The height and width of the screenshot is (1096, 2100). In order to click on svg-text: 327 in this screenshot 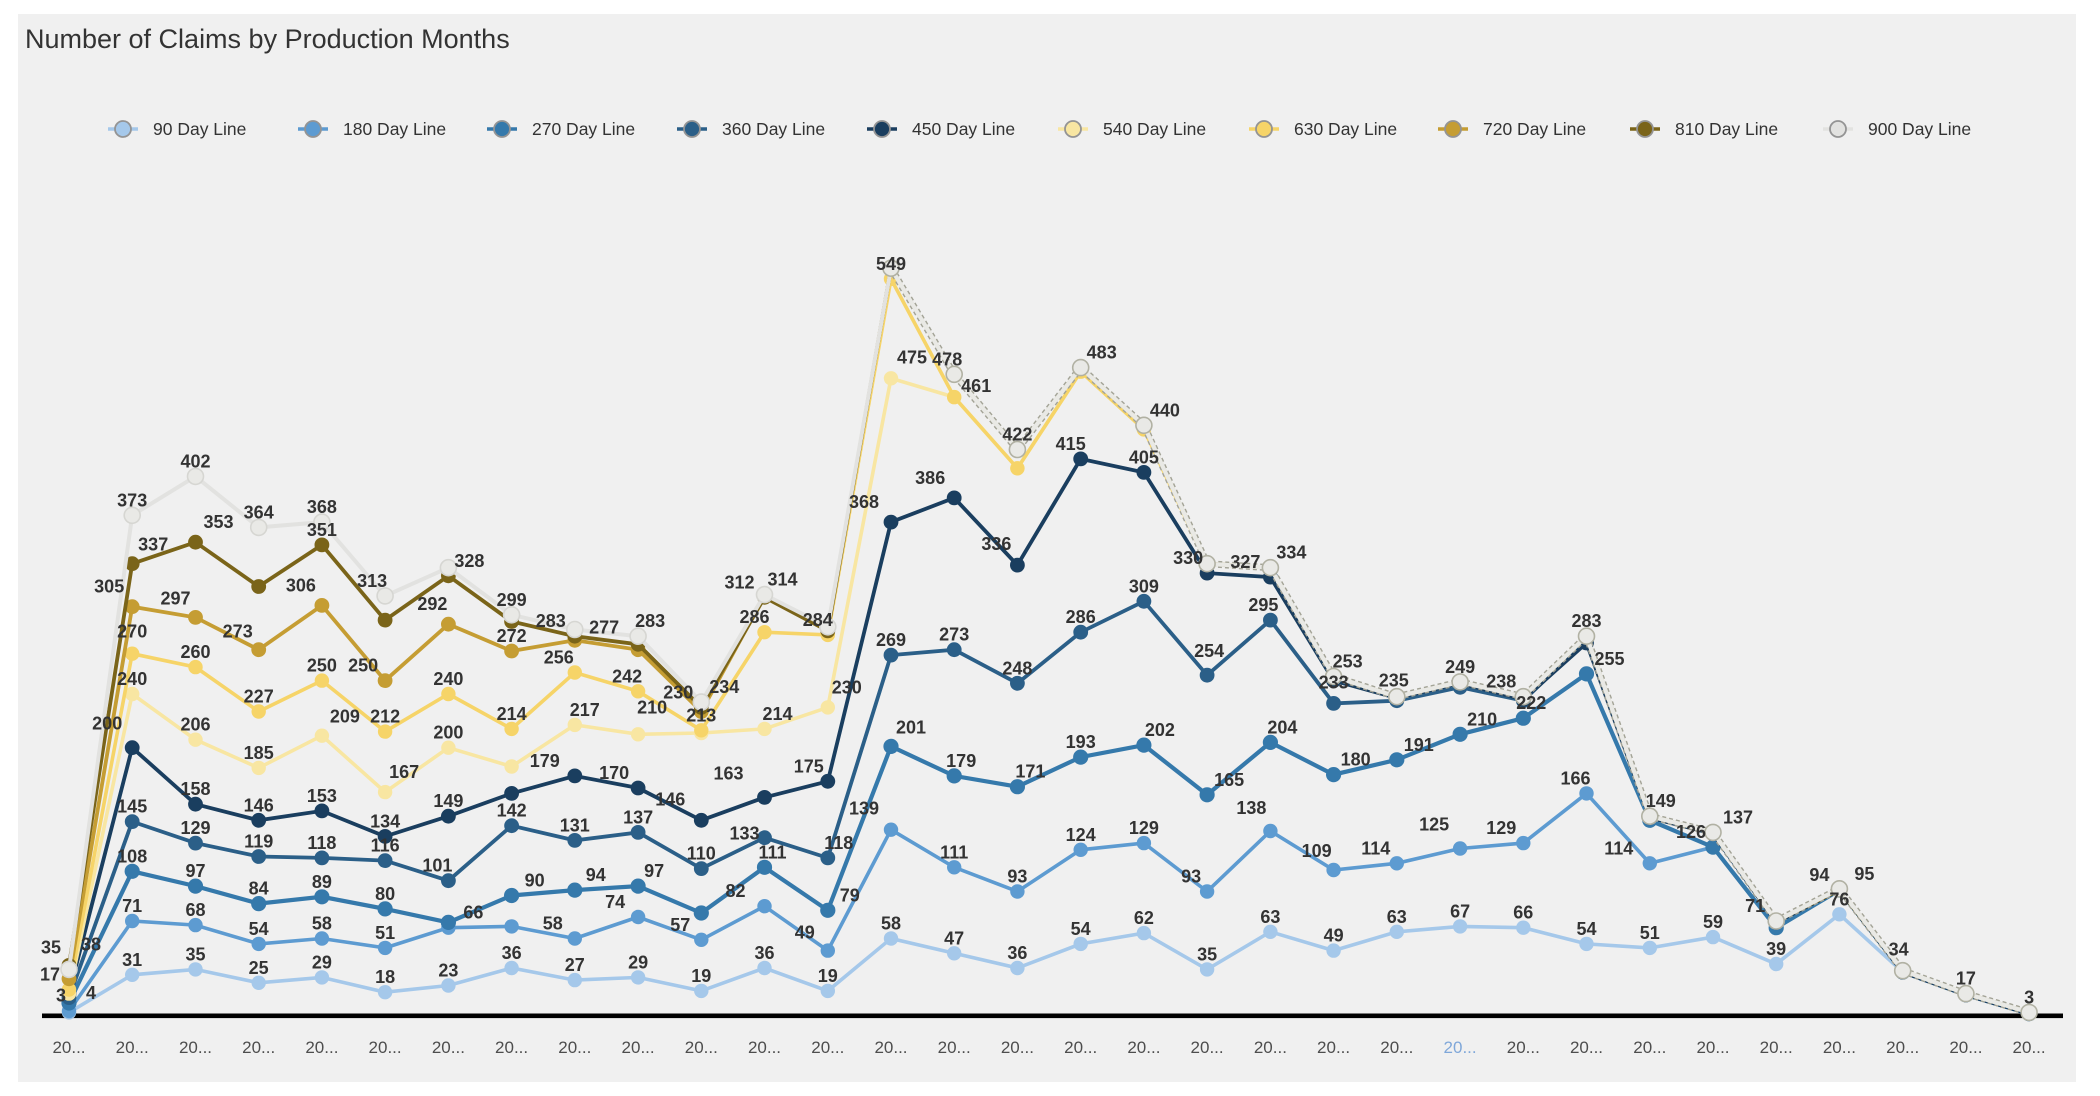, I will do `click(1245, 562)`.